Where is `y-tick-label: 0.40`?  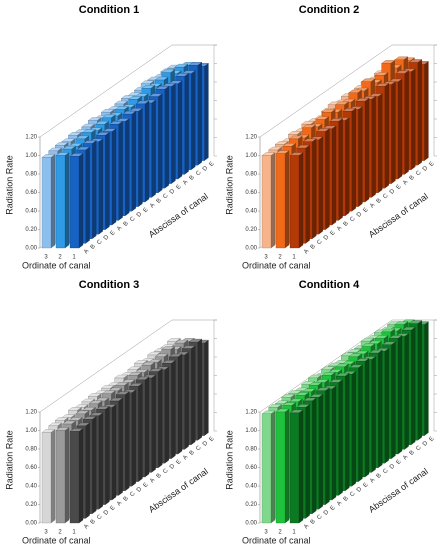
y-tick-label: 0.40 is located at coordinates (31, 212).